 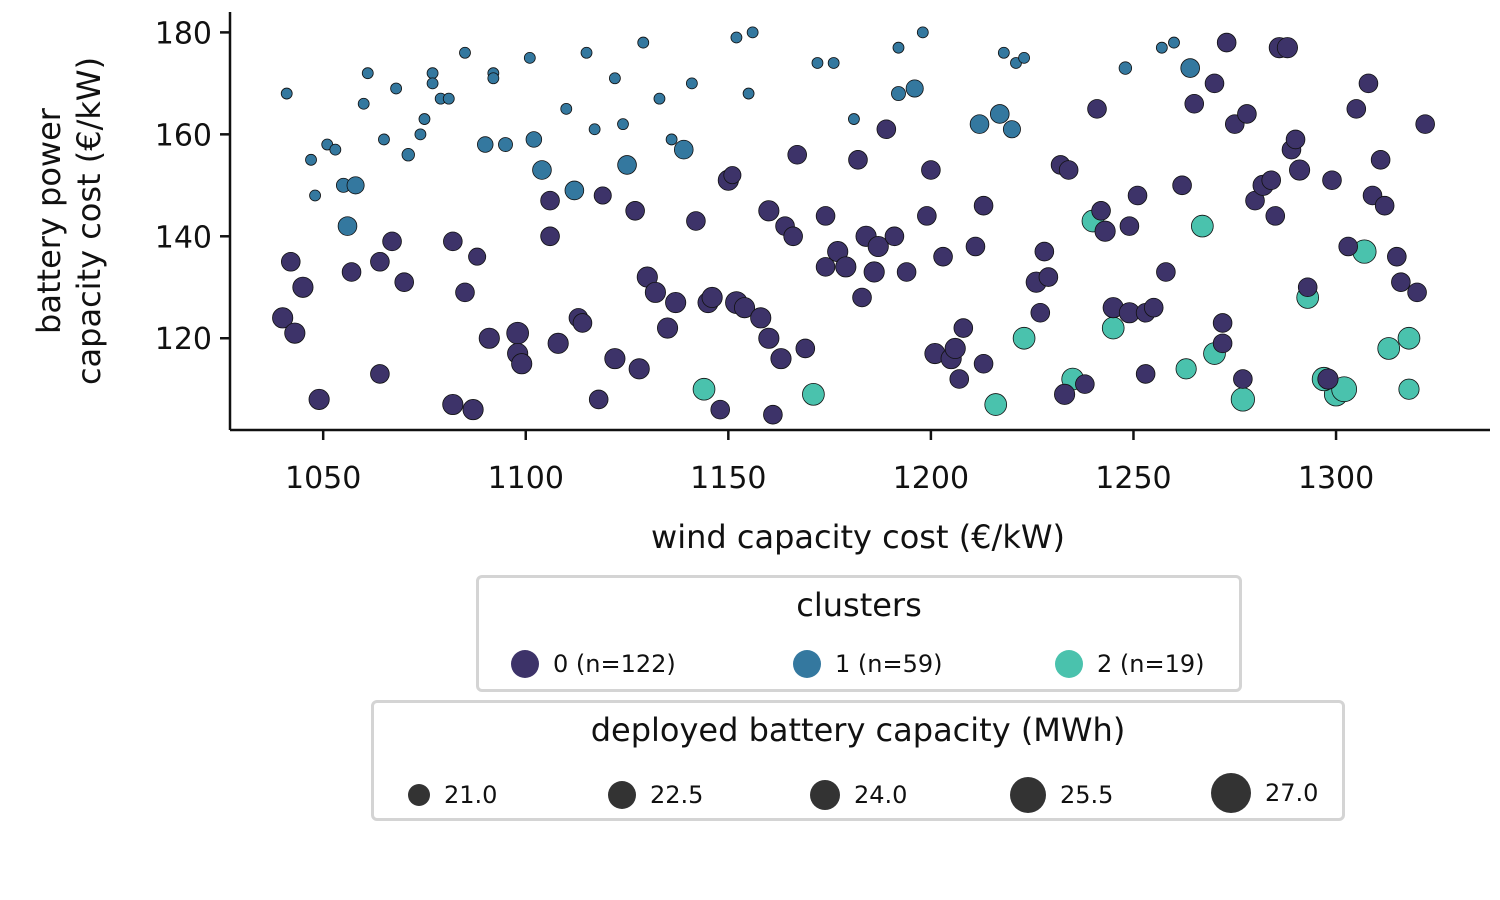 What do you see at coordinates (677, 795) in the screenshot?
I see `size-label-22-5: 22.5` at bounding box center [677, 795].